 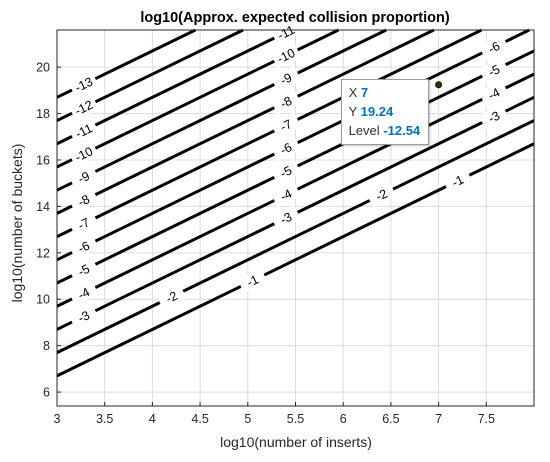 I want to click on datatip: X 7 Y 19.24 Level -12.54, so click(x=385, y=111).